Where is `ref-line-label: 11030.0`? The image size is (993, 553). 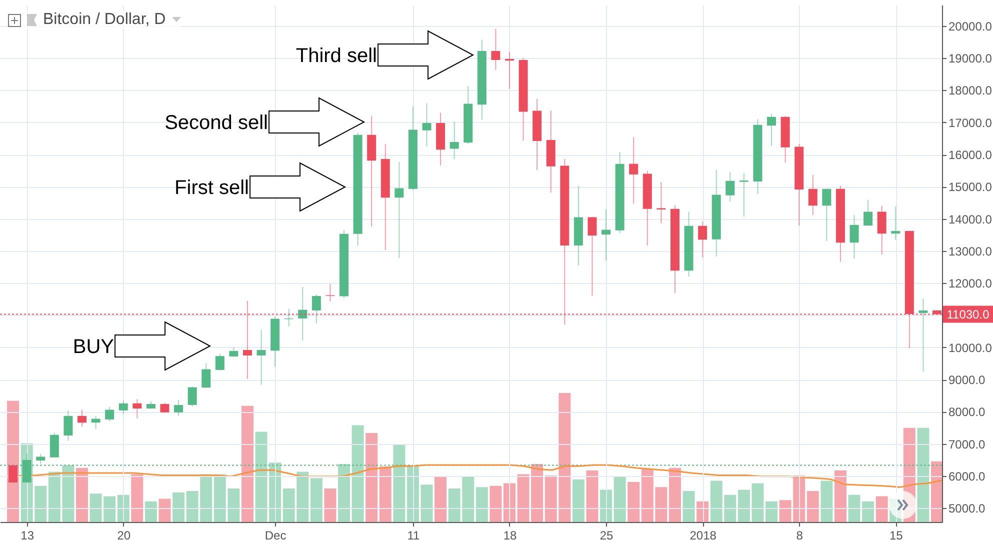 ref-line-label: 11030.0 is located at coordinates (968, 314).